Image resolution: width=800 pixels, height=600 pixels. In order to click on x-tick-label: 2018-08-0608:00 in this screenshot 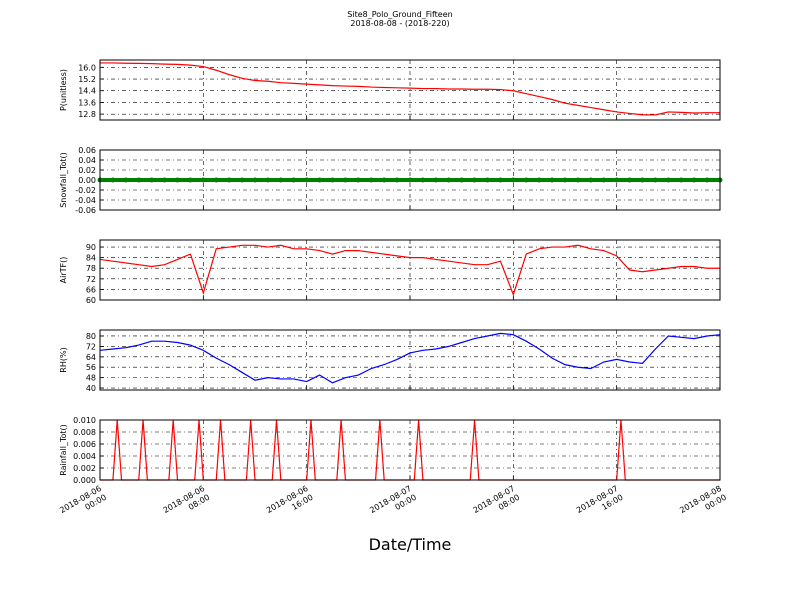, I will do `click(187, 504)`.